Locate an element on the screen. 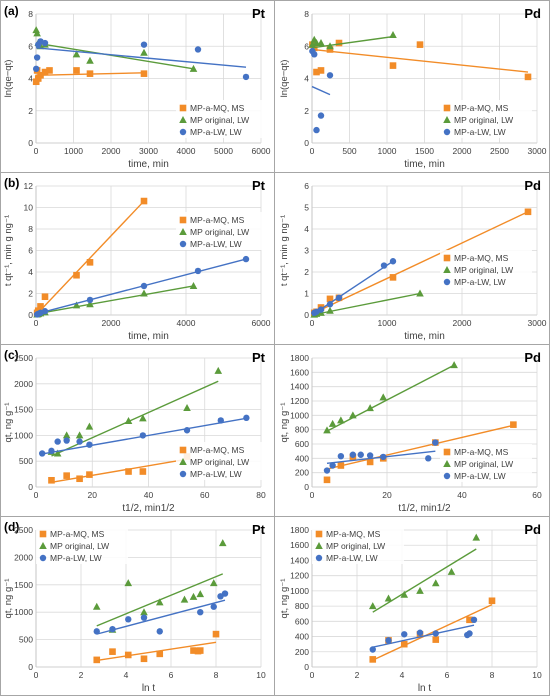  y-axis-label: qt, ng g⁻¹ is located at coordinates (8, 423).